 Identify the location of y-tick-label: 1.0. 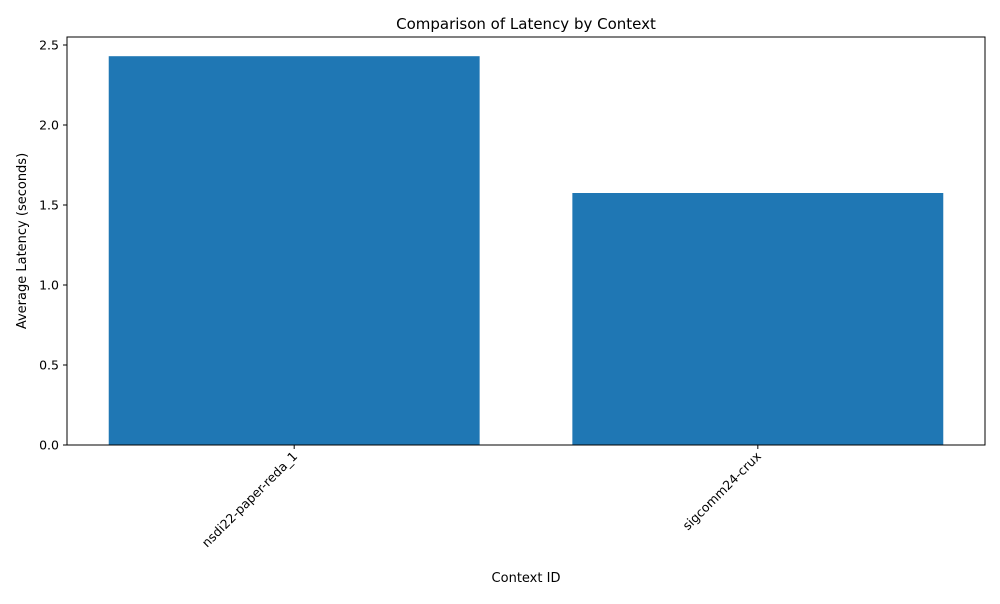
(49, 285).